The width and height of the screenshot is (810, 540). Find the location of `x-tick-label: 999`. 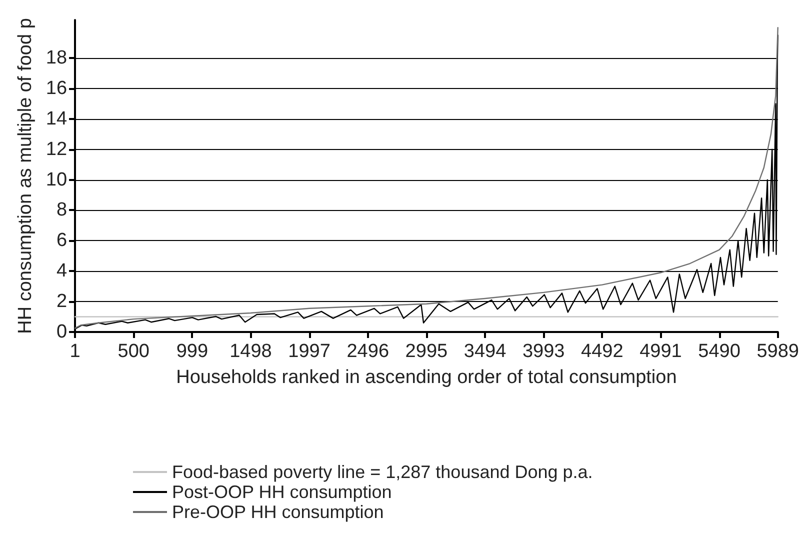

x-tick-label: 999 is located at coordinates (192, 351).